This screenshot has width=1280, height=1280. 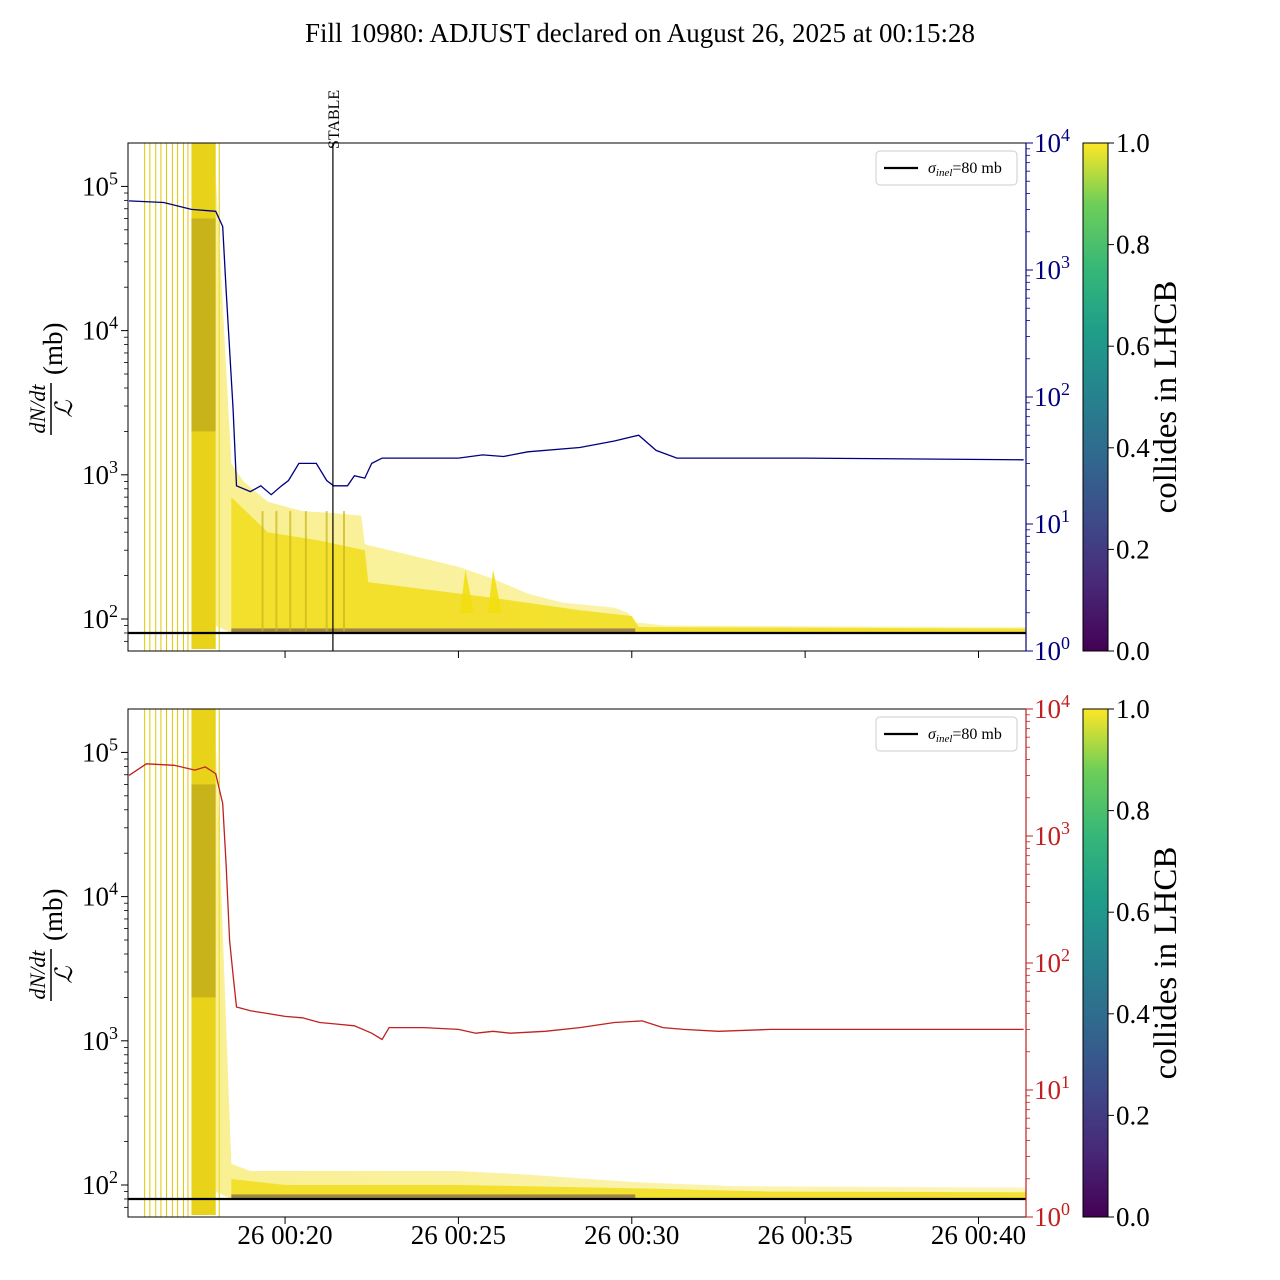 I want to click on x-tick-label-4: 26 00:40, so click(x=978, y=1235).